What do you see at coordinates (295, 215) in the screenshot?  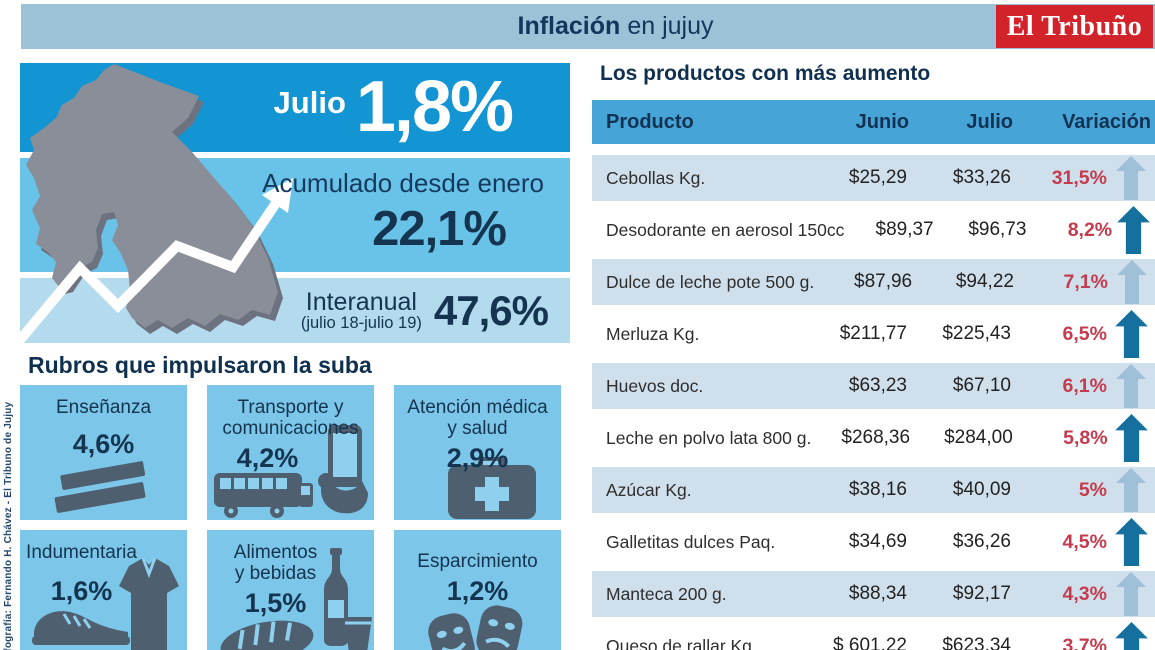 I see `accumulated-band: Acumulado desde enero 22,1%` at bounding box center [295, 215].